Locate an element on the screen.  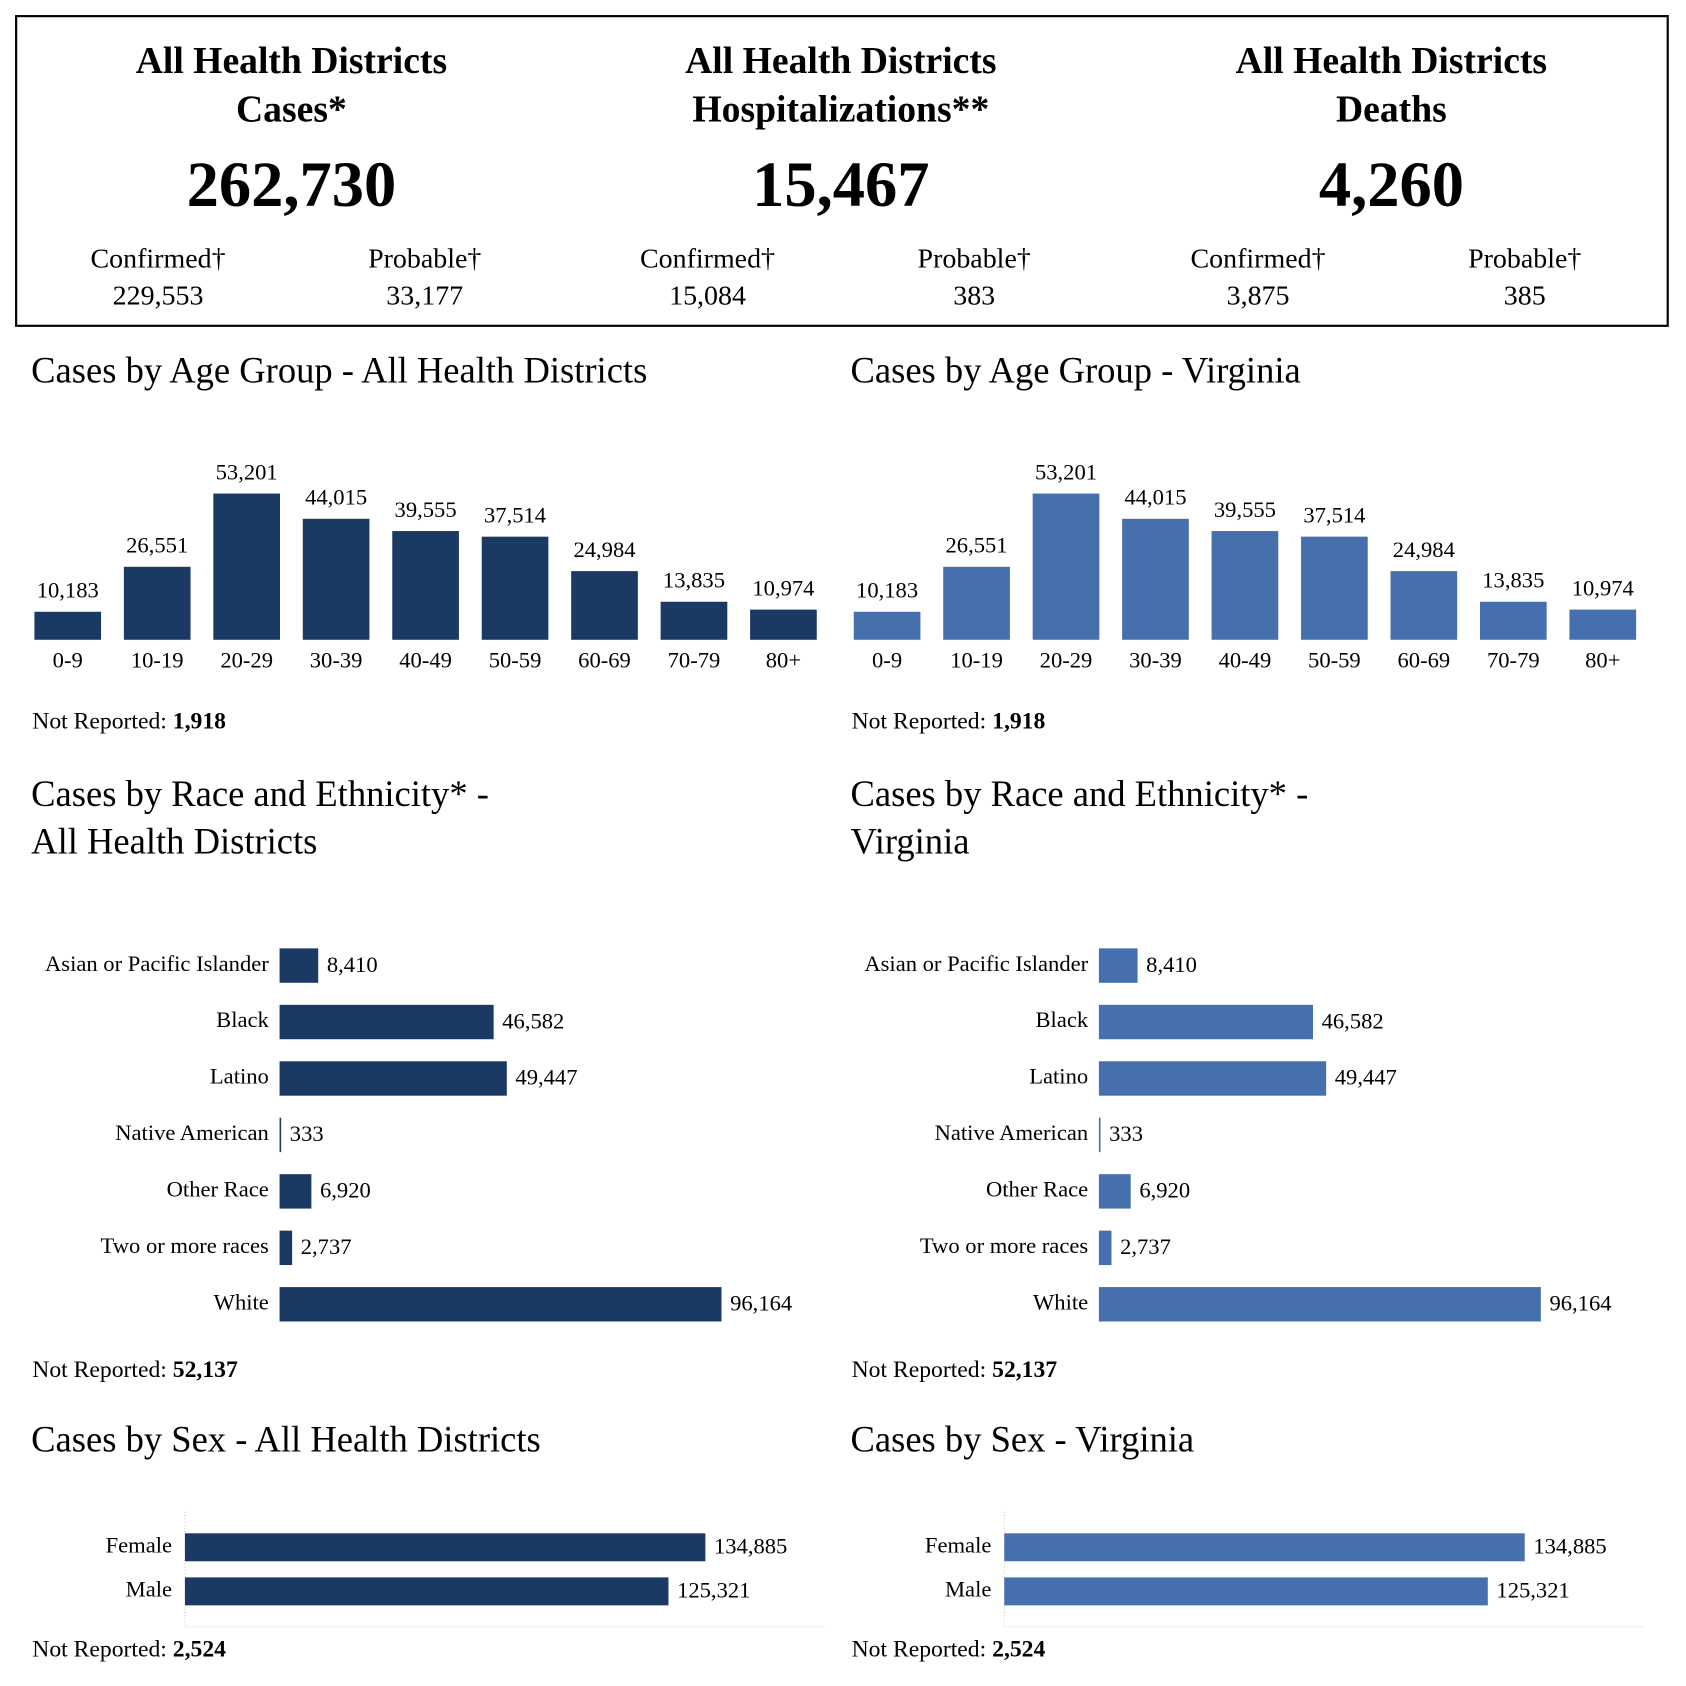
category-label: 0-9 is located at coordinates (68, 660).